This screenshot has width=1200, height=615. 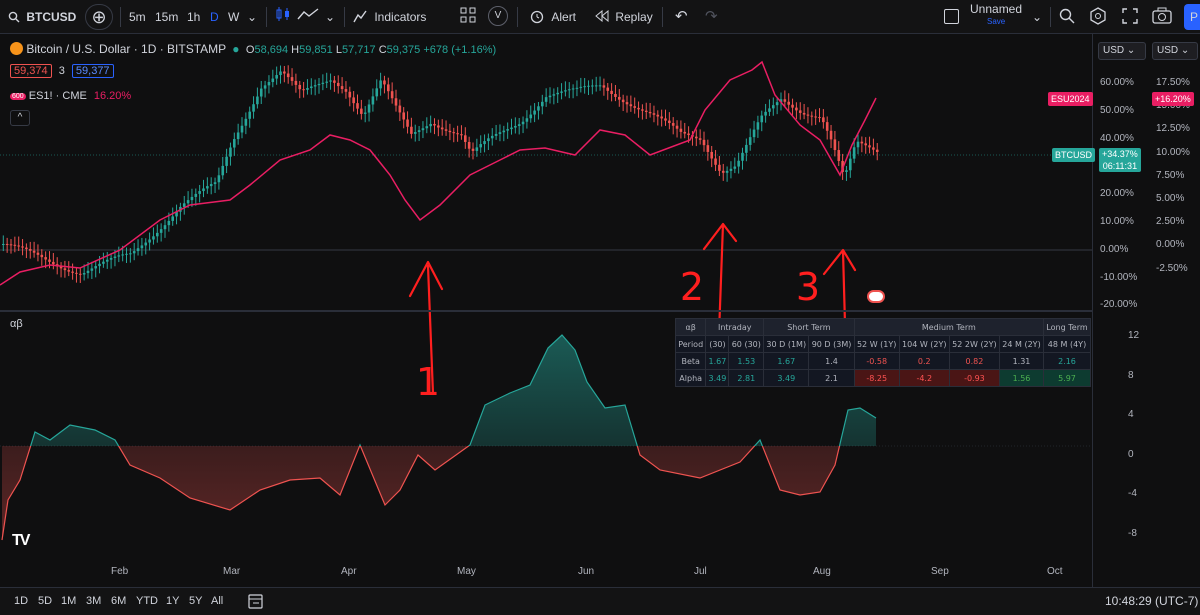 I want to click on candles-icon, so click(x=283, y=17).